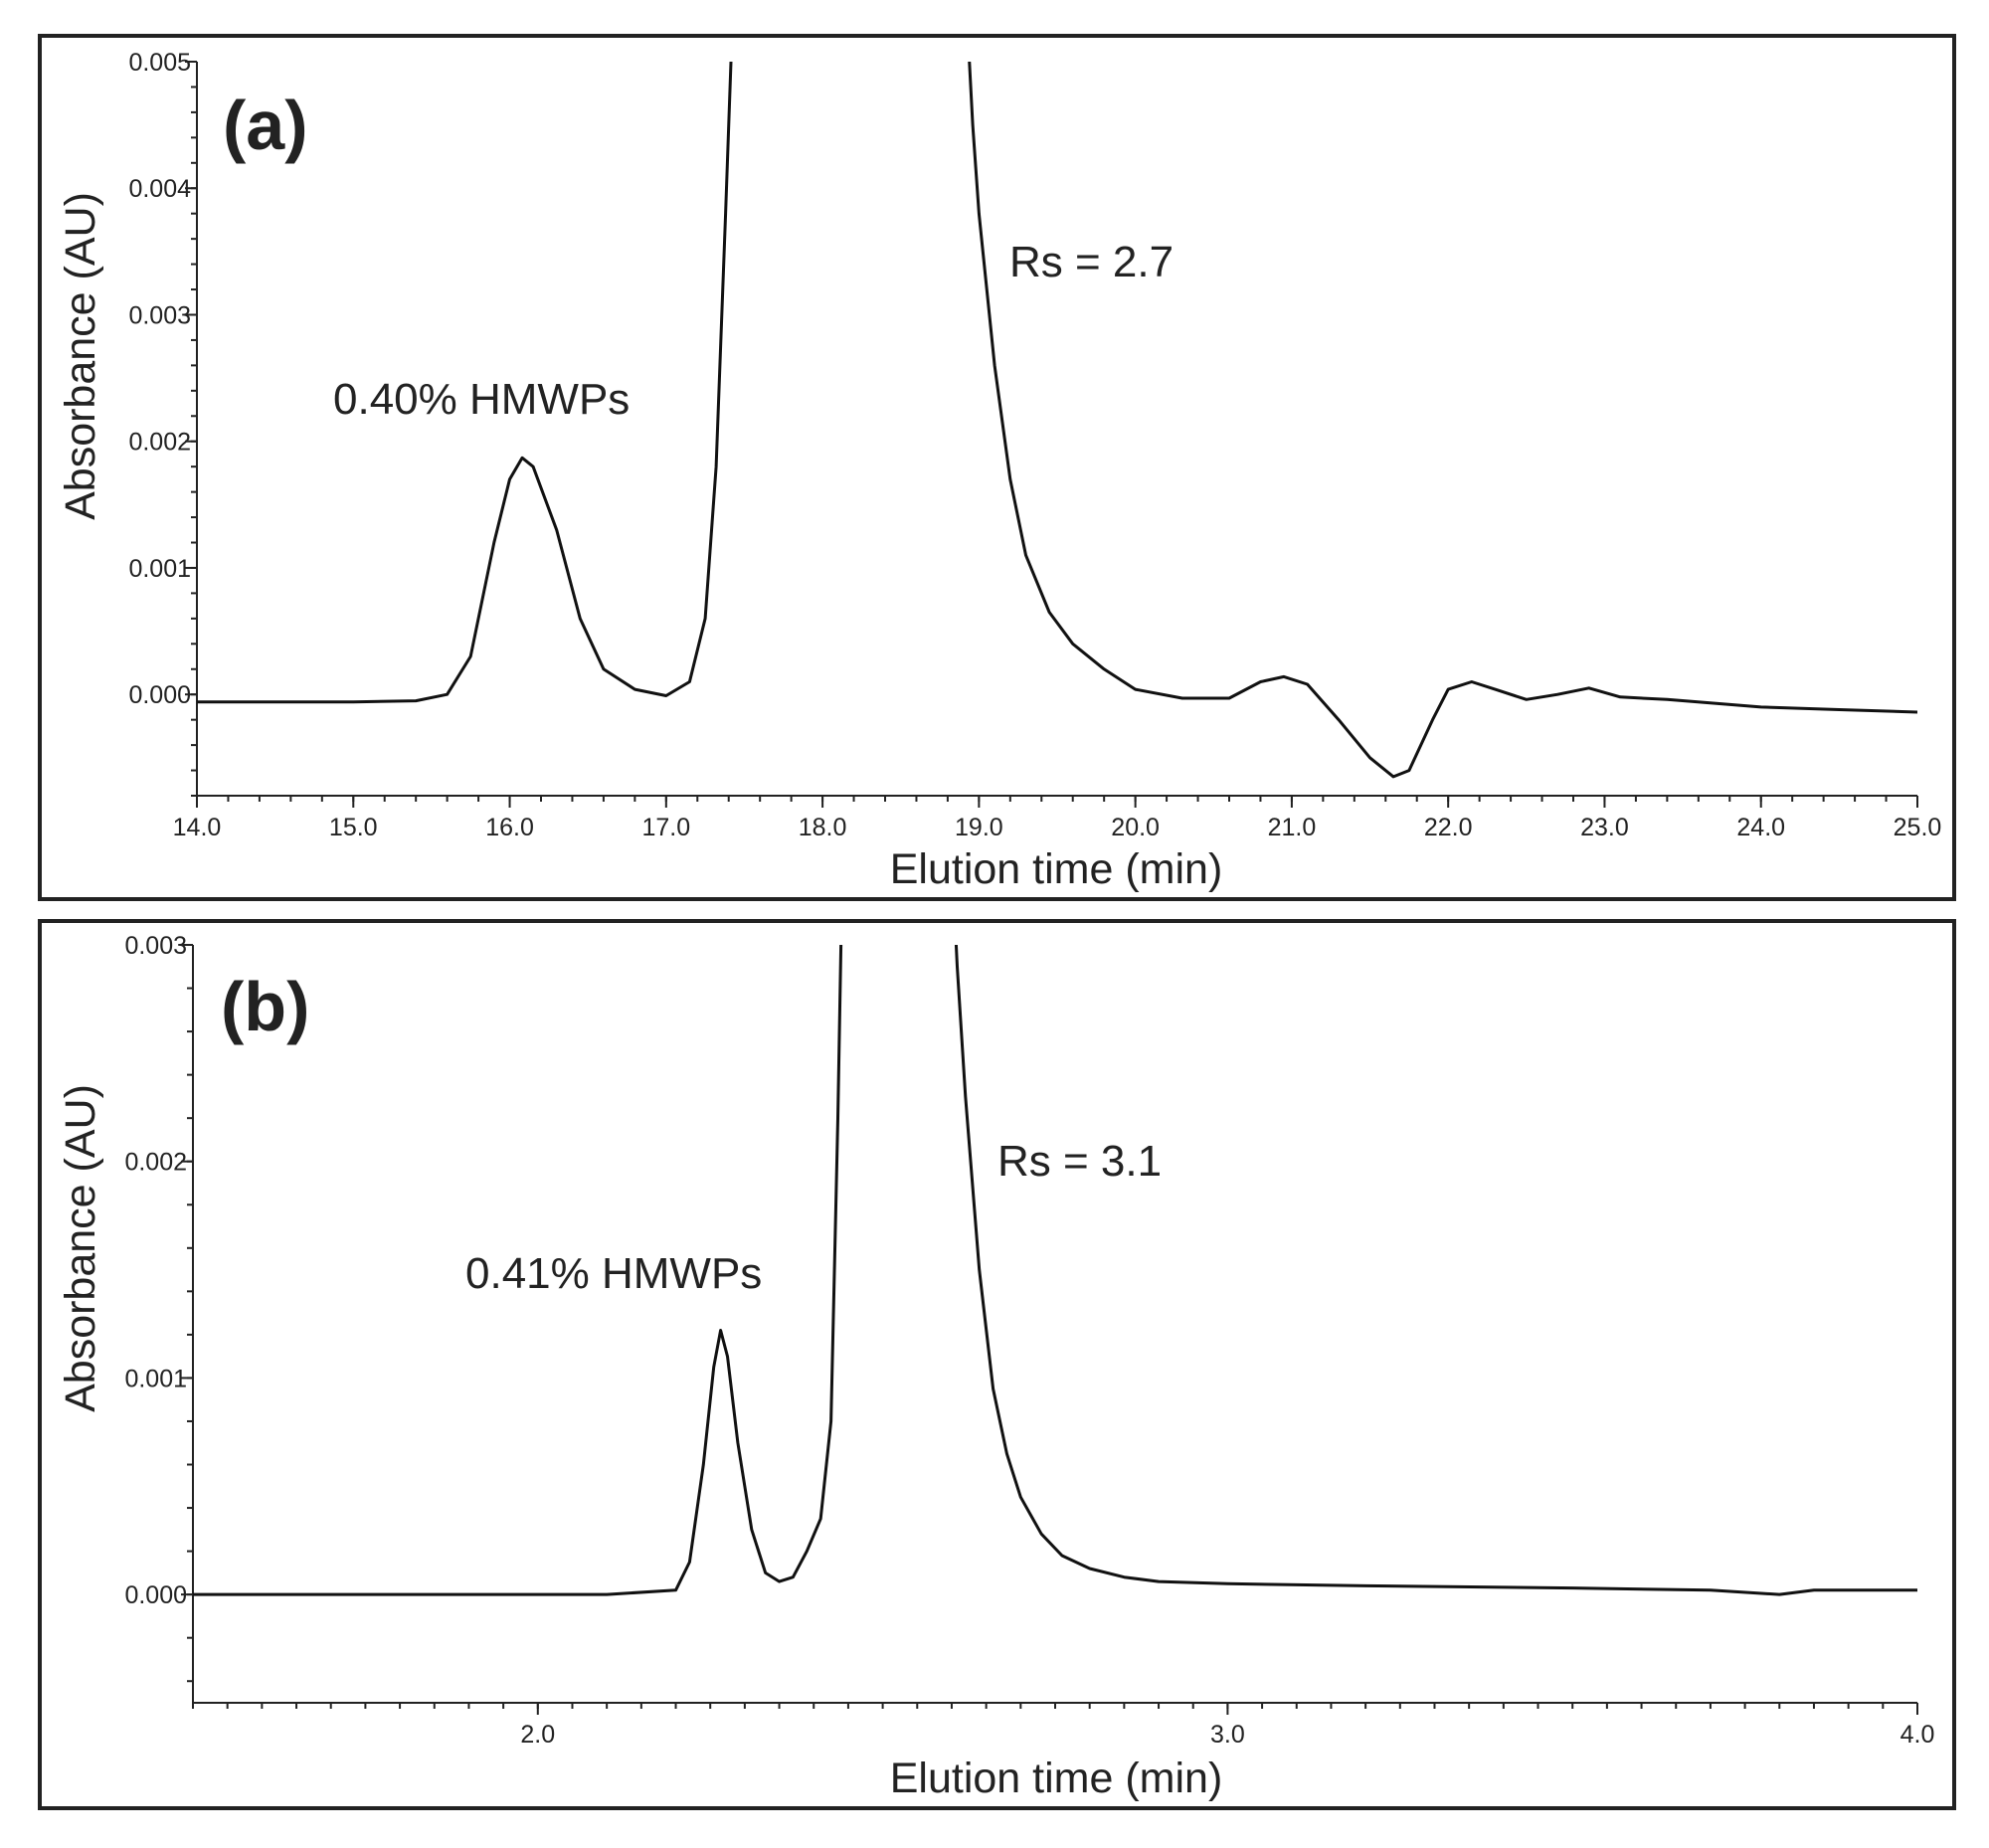 The width and height of the screenshot is (1989, 1848). Describe the element at coordinates (159, 189) in the screenshot. I see `panel-a-y-tick-label: 0.004` at that location.